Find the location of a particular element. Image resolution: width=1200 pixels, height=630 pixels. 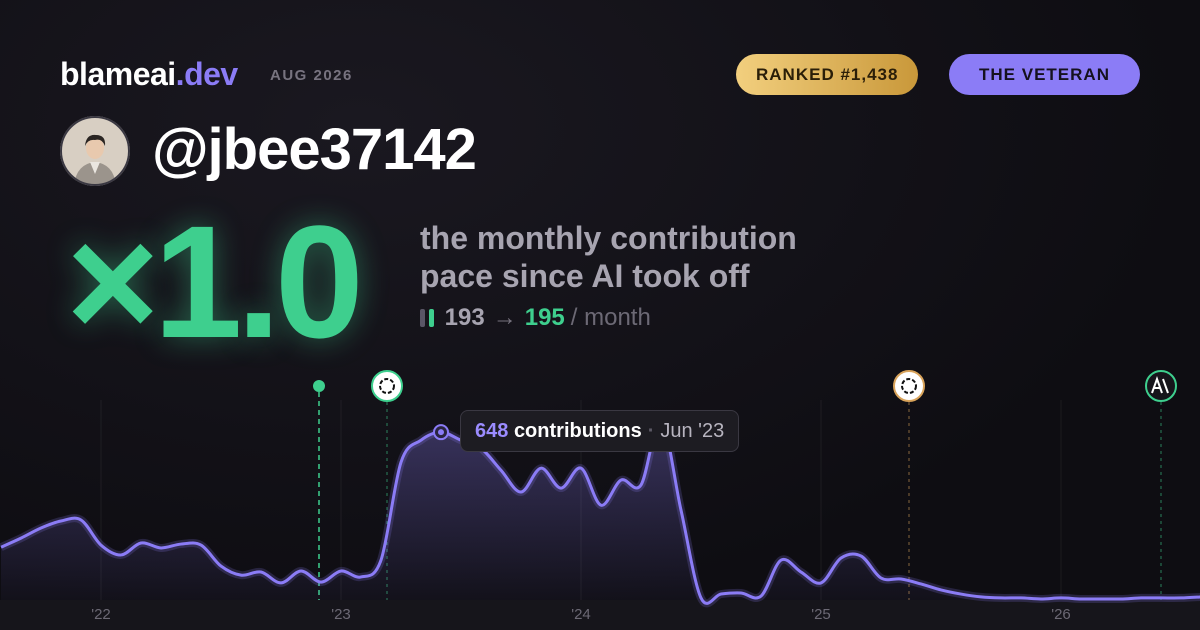

highlight-dot is located at coordinates (441, 432).